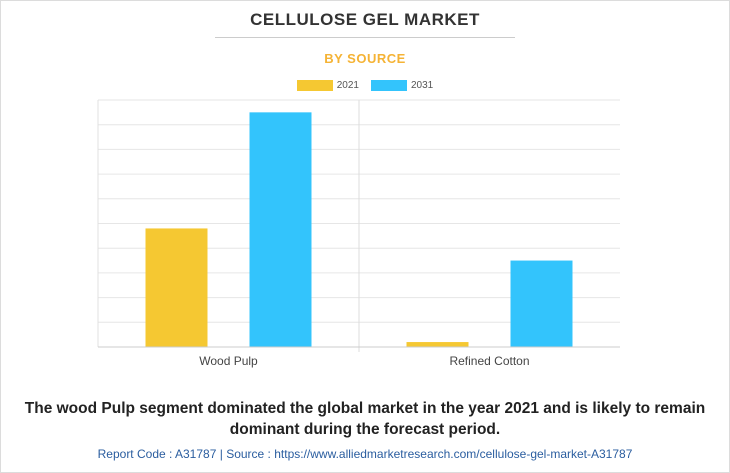 The width and height of the screenshot is (730, 473). I want to click on legend-label-2031: 2031, so click(422, 85).